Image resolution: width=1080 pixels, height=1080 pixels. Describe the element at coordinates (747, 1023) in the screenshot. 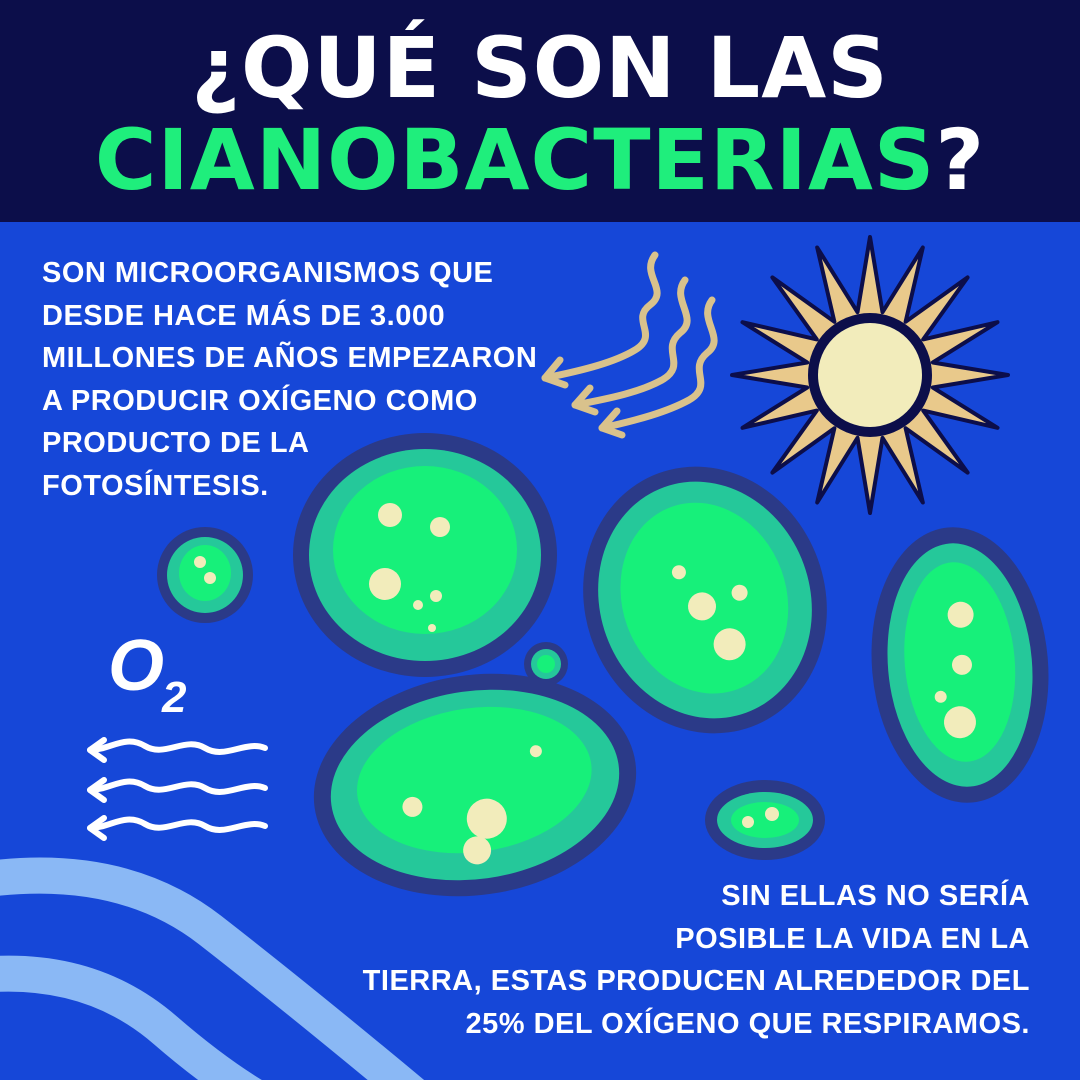

I see `outro-line: 25% del oxígeno que respiramos.` at that location.